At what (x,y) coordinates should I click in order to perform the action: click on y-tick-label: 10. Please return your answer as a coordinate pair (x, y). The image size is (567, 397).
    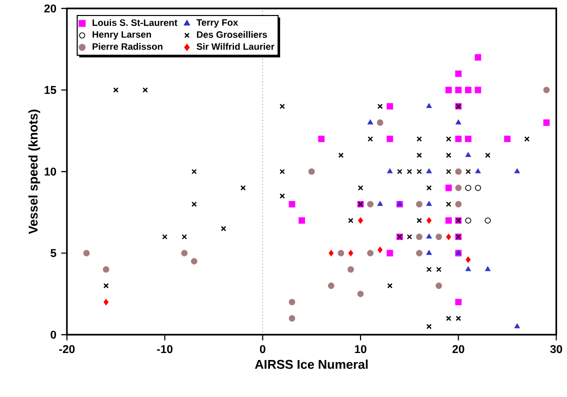
    Looking at the image, I should click on (50, 172).